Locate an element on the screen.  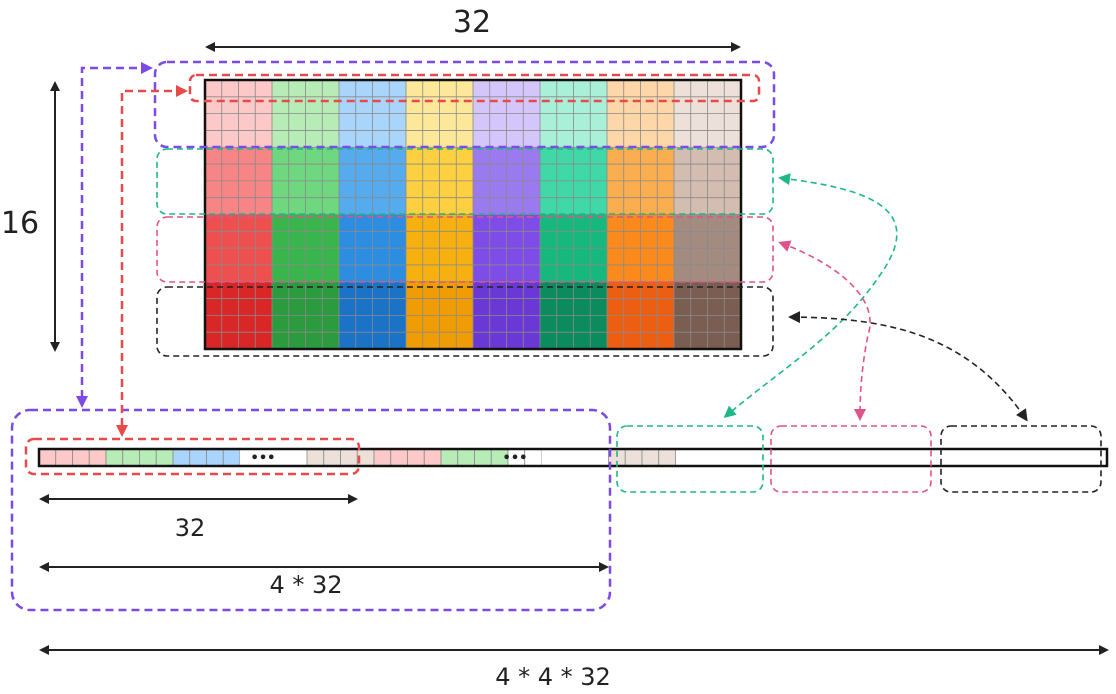
block-3-mapping-arrow is located at coordinates (824, 330).